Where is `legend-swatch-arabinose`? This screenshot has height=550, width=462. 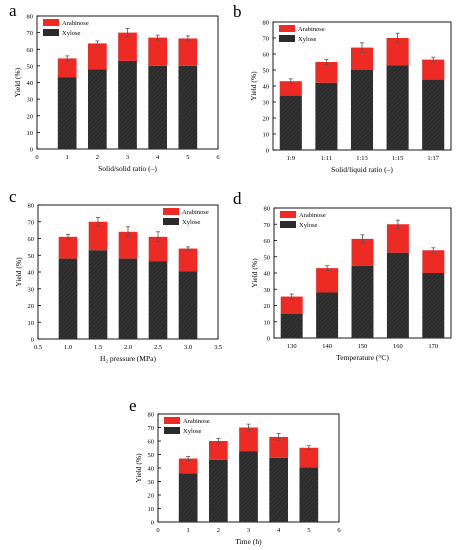
legend-swatch-arabinose is located at coordinates (172, 420).